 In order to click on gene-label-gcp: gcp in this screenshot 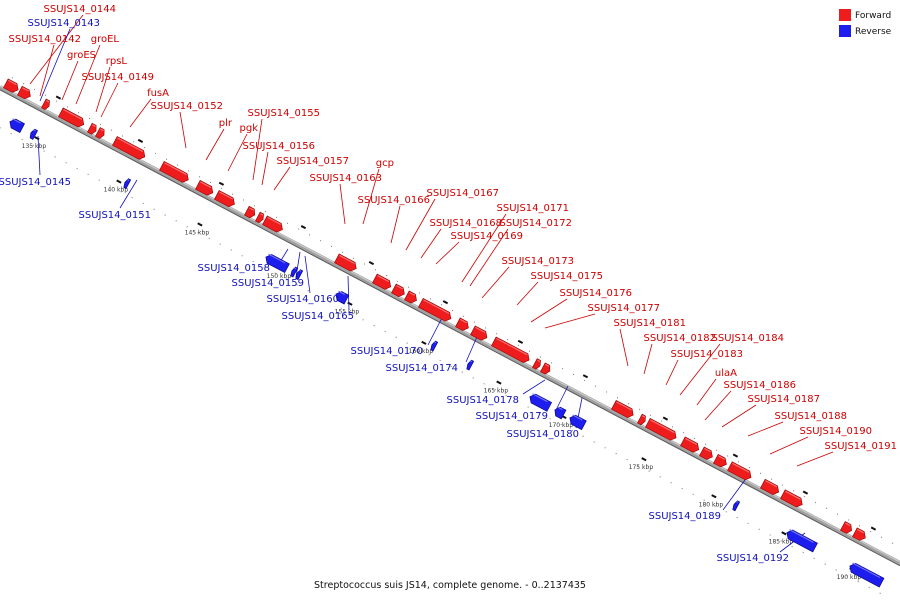, I will do `click(385, 163)`.